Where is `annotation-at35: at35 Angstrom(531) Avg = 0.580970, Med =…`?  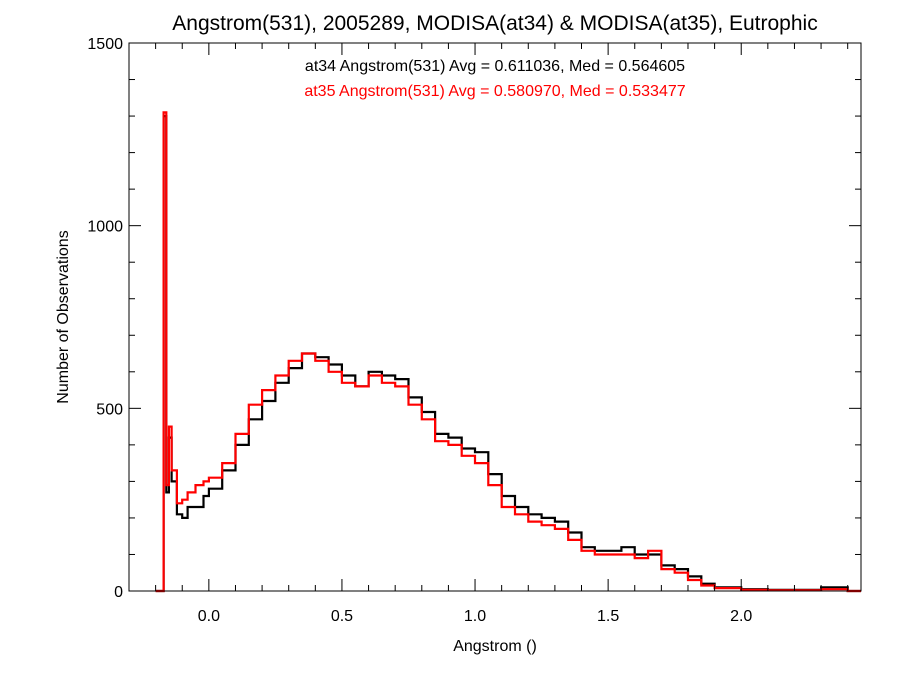
annotation-at35: at35 Angstrom(531) Avg = 0.580970, Med =… is located at coordinates (494, 91).